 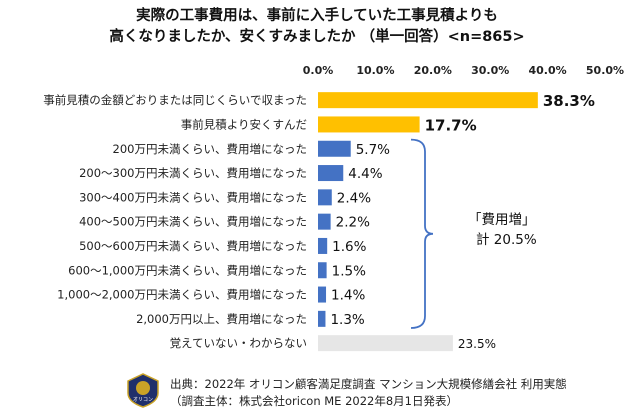 I want to click on category-label: 1,000～2,000万円未満くらい、費用増になった, so click(x=182, y=295).